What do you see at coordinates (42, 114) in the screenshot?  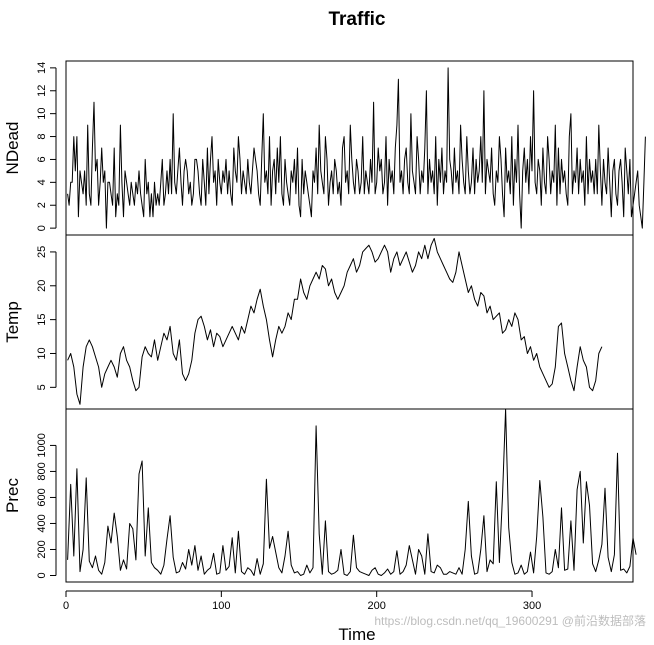 I see `y-tick-label-ndead: 10` at bounding box center [42, 114].